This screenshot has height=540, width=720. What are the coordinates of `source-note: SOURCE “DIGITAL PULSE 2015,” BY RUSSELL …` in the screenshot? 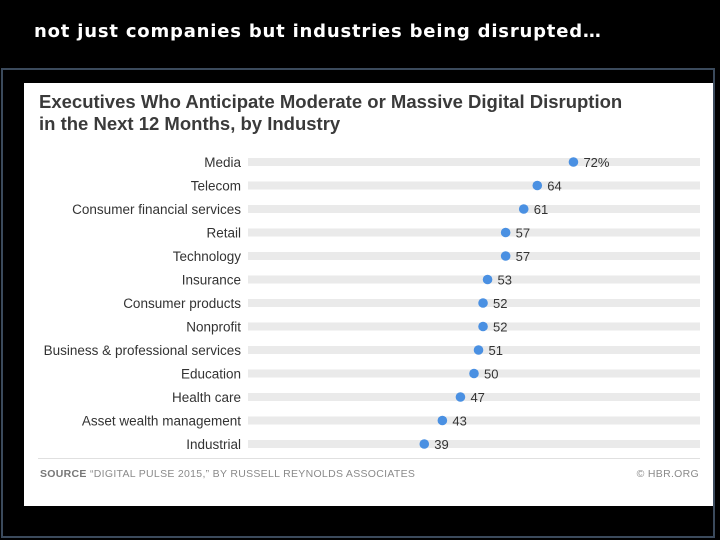 It's located at (227, 474).